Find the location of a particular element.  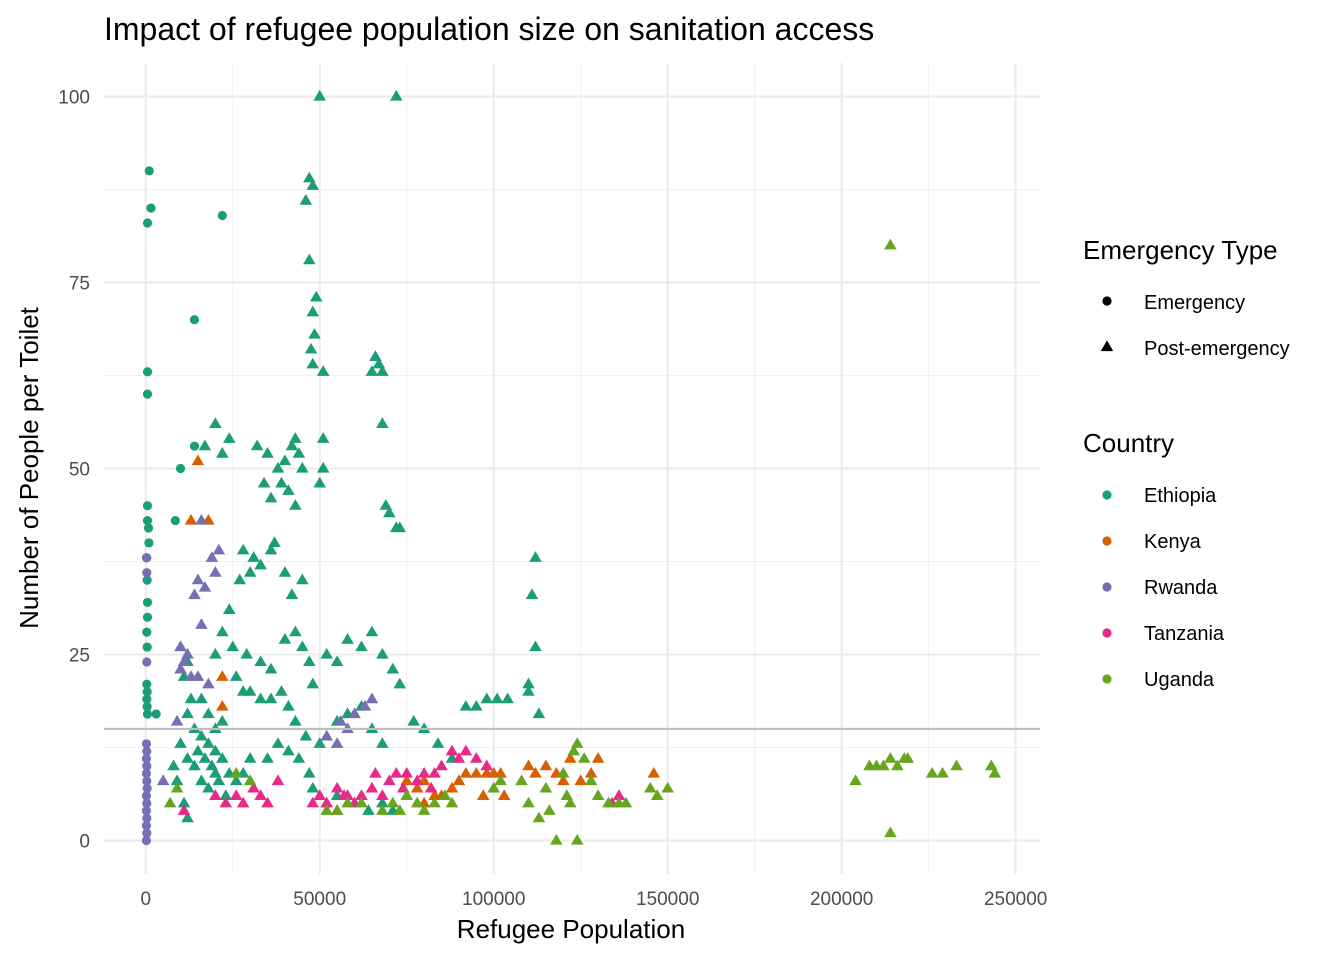

shape-legend-items: Emergency Post-emergency is located at coordinates (1195, 326).